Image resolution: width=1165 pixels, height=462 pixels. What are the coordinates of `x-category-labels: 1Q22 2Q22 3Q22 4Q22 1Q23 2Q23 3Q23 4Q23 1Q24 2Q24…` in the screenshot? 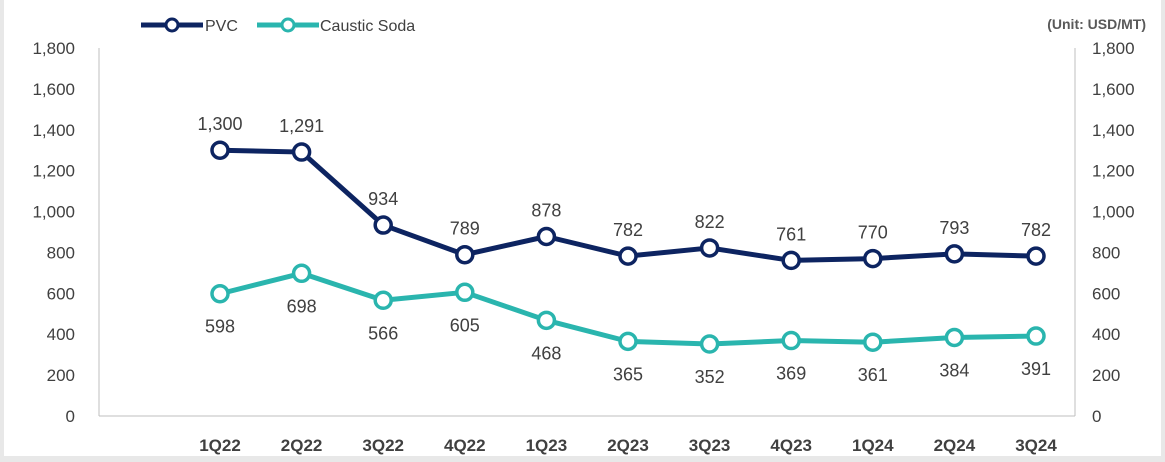 It's located at (628, 445).